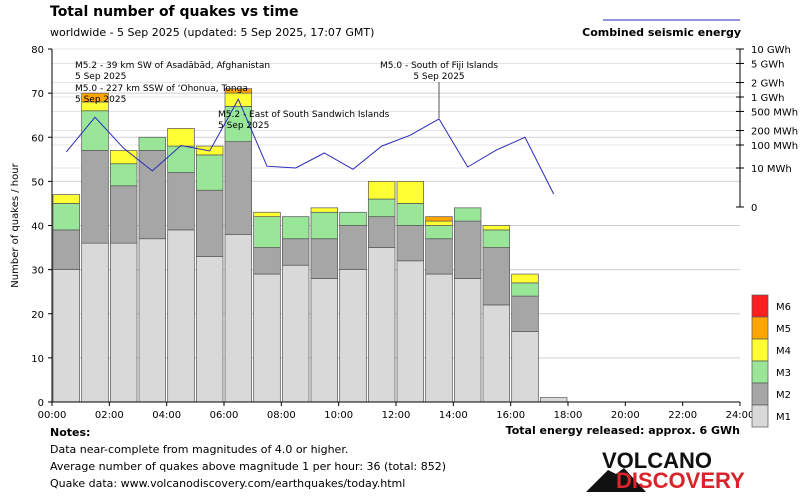 The width and height of the screenshot is (800, 500). I want to click on x-tick-label: 02:00, so click(109, 415).